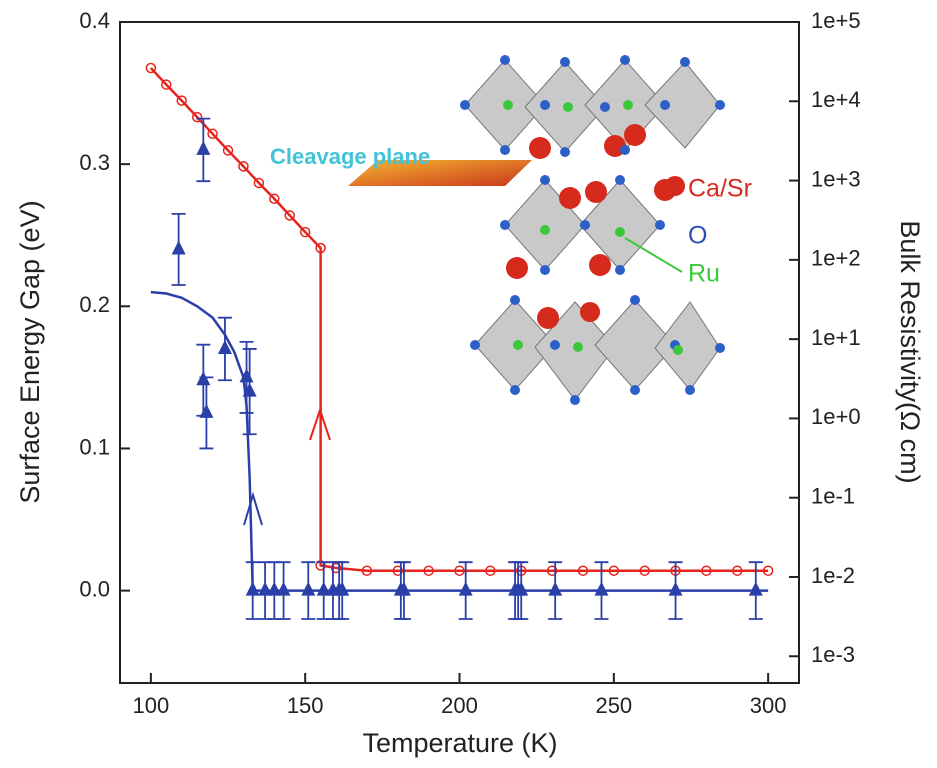 The height and width of the screenshot is (768, 937). Describe the element at coordinates (94, 20) in the screenshot. I see `y-tick-label: 0.4` at that location.